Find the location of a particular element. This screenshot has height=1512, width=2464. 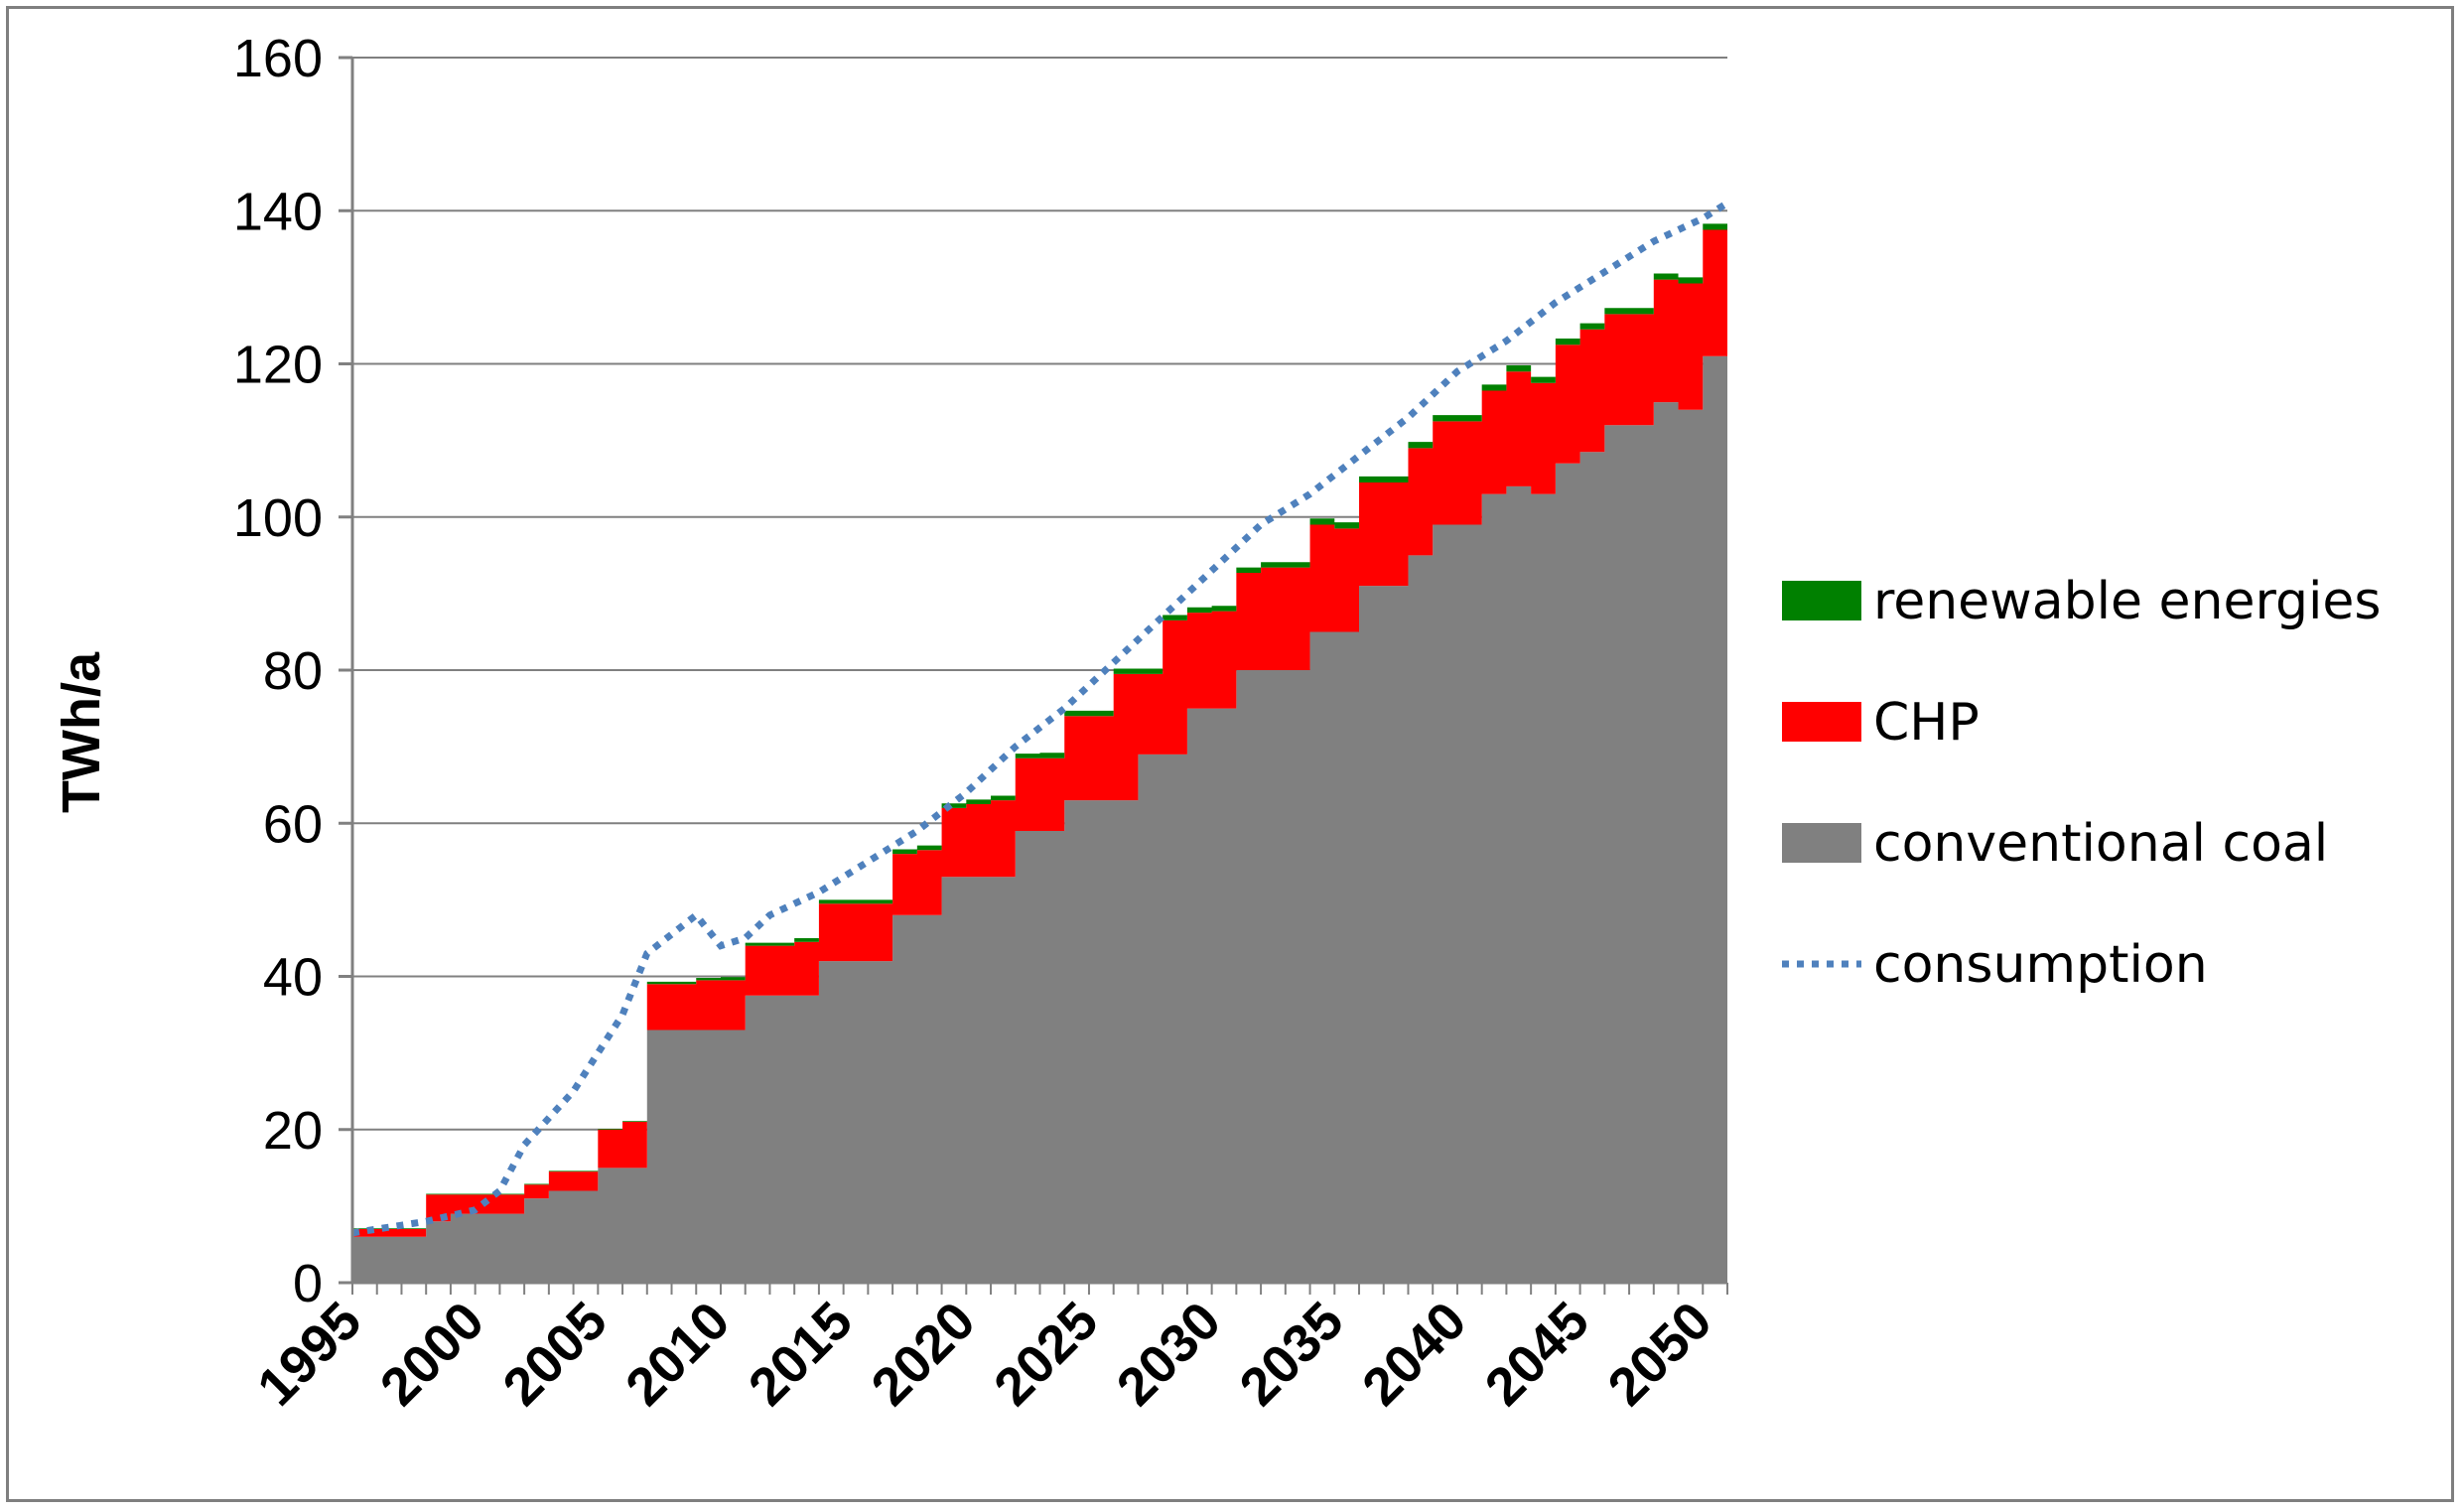

x-tick-label-2005: 2005 is located at coordinates (554, 1354).